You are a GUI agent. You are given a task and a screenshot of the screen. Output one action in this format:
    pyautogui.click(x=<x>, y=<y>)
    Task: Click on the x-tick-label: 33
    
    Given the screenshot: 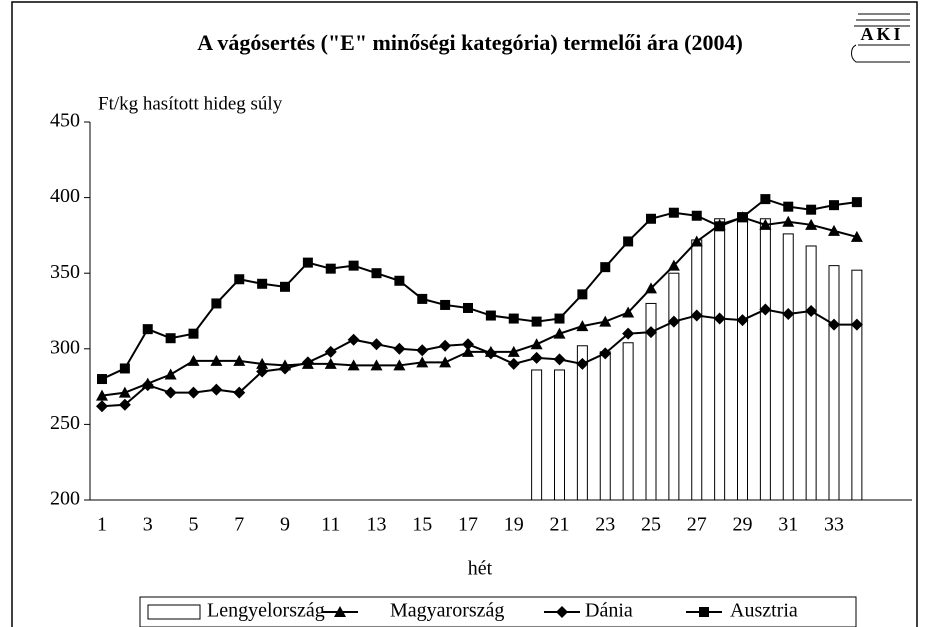 What is the action you would take?
    pyautogui.click(x=834, y=525)
    